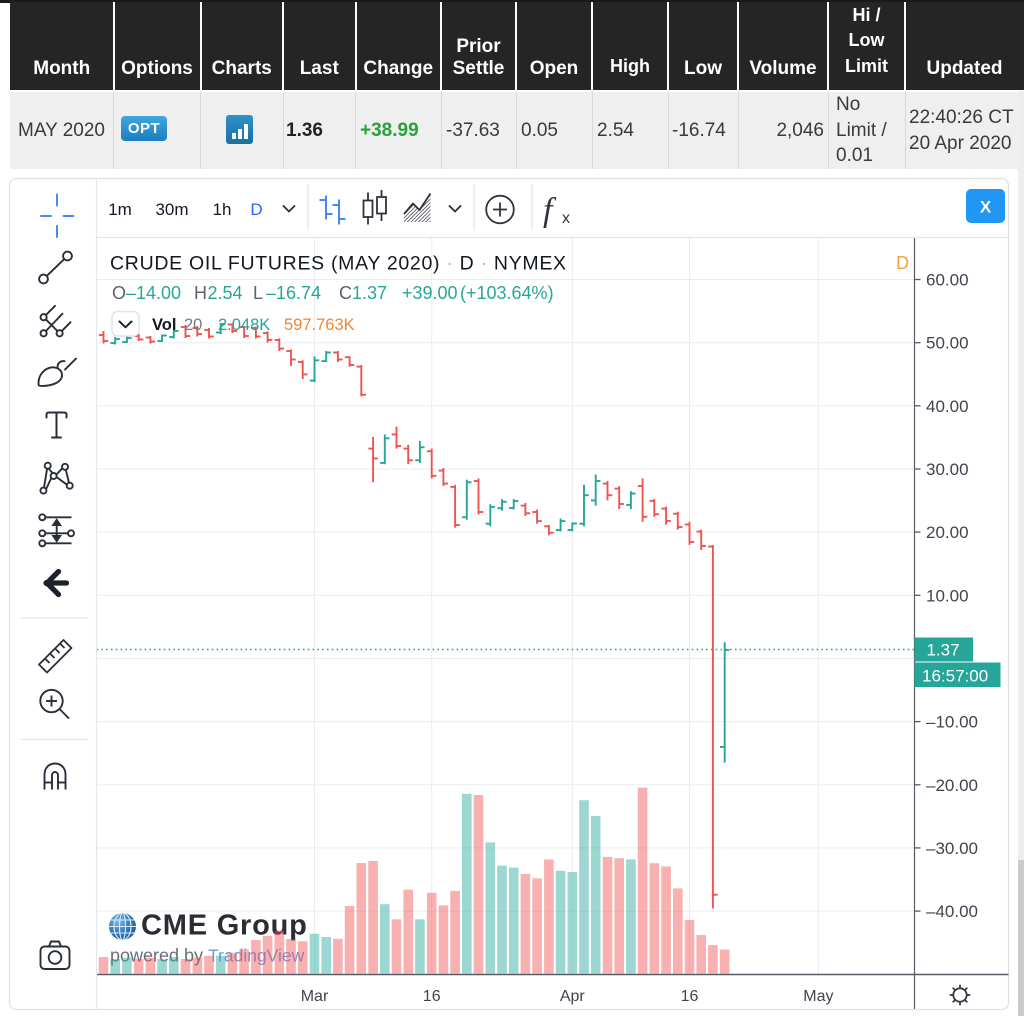 This screenshot has height=1016, width=1024. What do you see at coordinates (200, 293) in the screenshot?
I see `svg-text: H` at bounding box center [200, 293].